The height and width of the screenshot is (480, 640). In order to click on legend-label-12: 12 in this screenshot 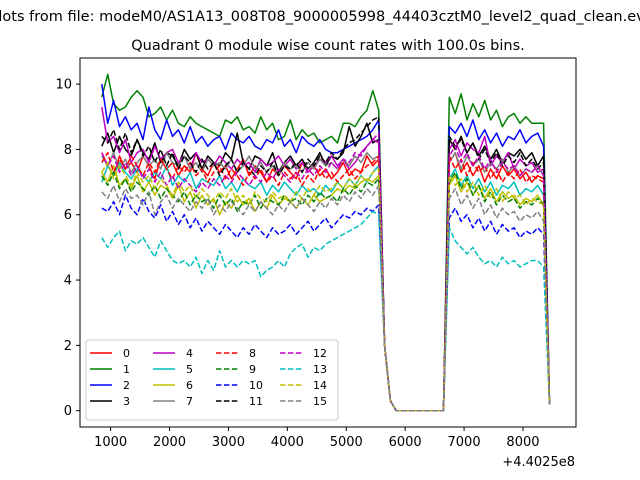, I will do `click(320, 353)`.